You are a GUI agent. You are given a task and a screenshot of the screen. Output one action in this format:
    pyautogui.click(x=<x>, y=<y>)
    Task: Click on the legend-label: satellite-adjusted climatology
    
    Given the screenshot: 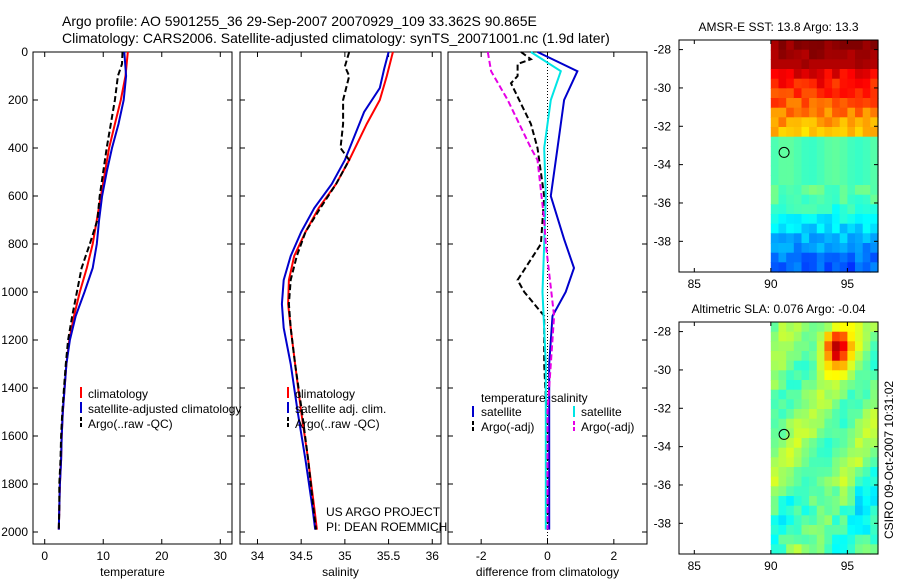 What is the action you would take?
    pyautogui.click(x=164, y=409)
    